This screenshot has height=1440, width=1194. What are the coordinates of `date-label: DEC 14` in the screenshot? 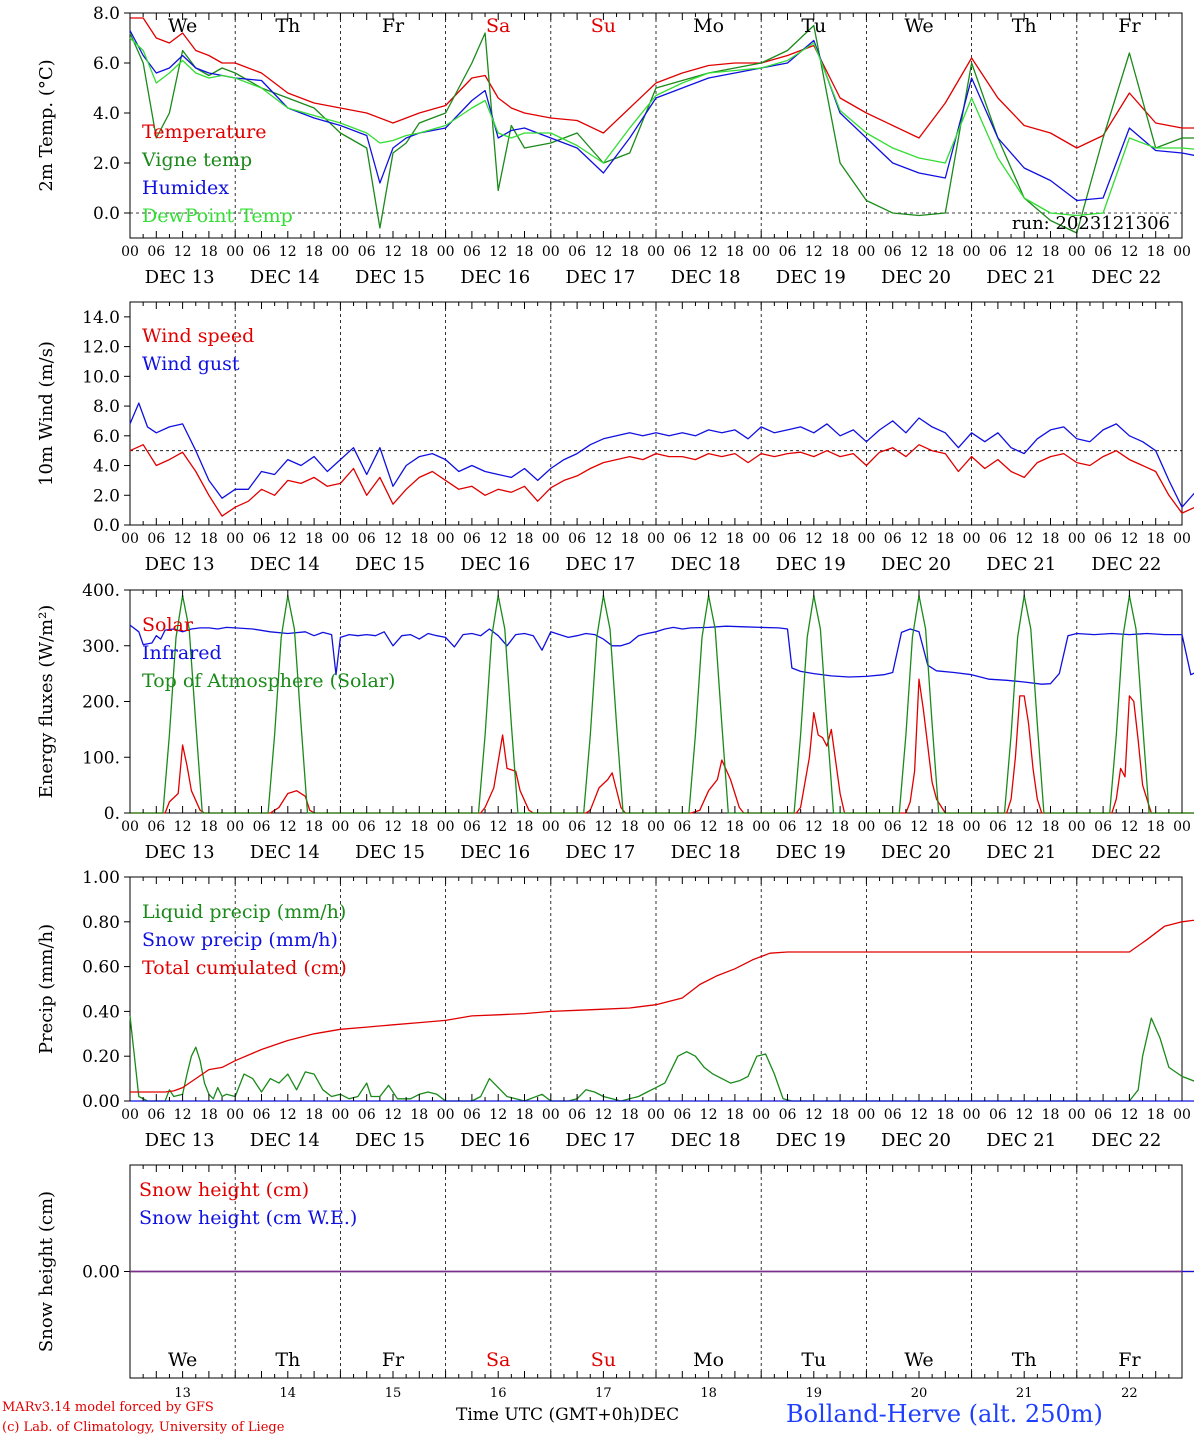 It's located at (285, 852).